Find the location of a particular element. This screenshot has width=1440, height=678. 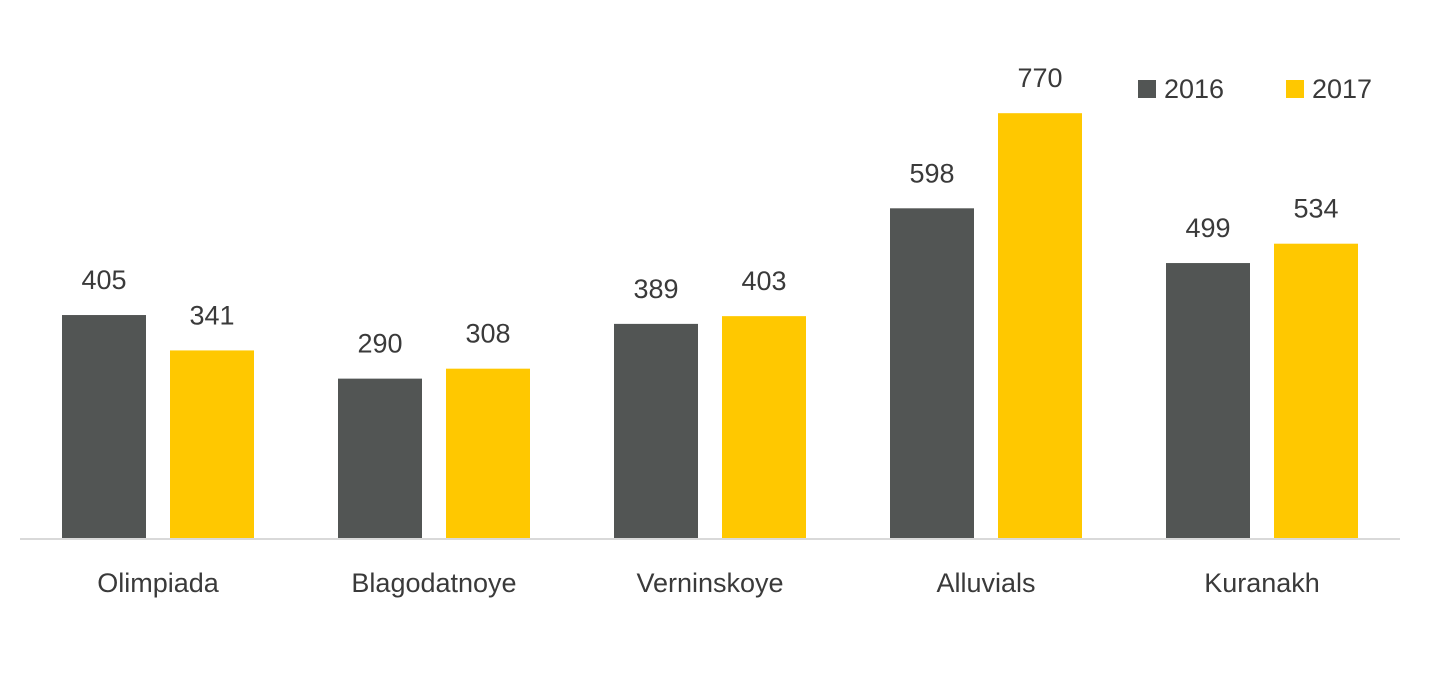

bar-blagodatnoye-2017 is located at coordinates (488, 453).